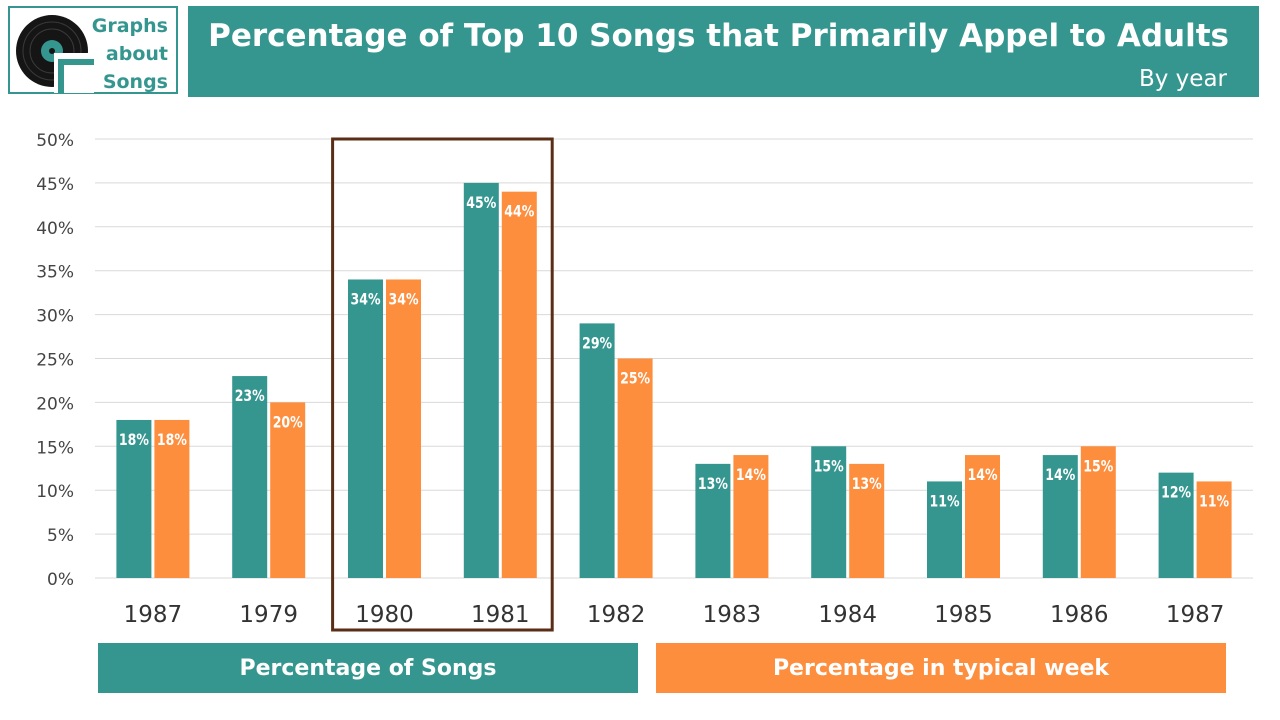  I want to click on data-label: 23%, so click(250, 395).